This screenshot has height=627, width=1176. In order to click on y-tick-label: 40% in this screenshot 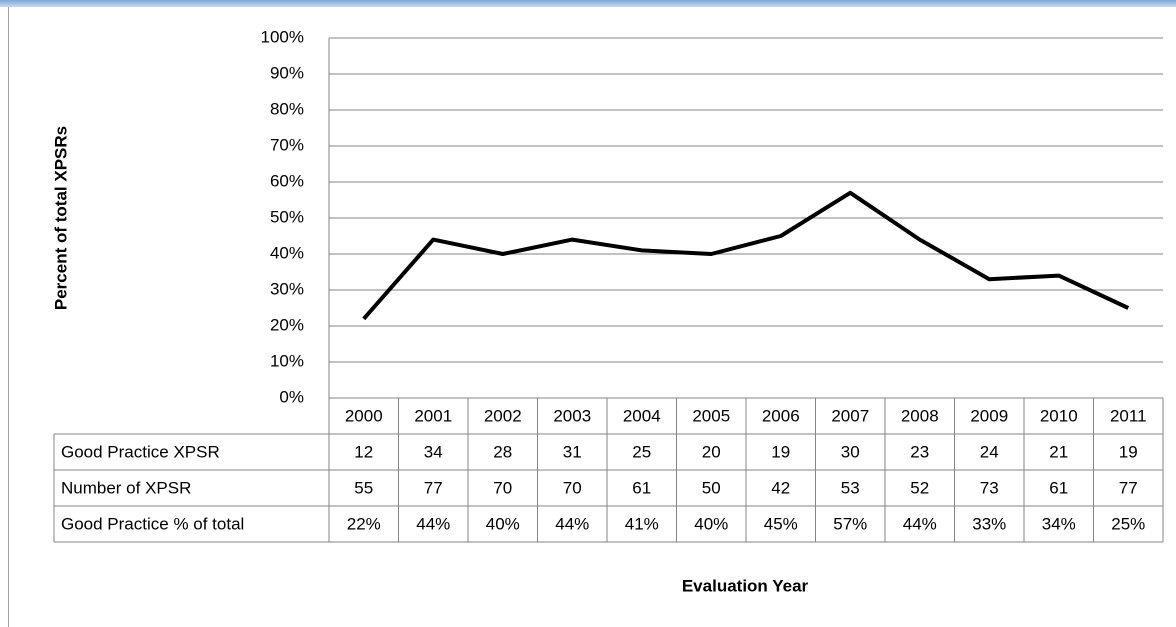, I will do `click(287, 252)`.